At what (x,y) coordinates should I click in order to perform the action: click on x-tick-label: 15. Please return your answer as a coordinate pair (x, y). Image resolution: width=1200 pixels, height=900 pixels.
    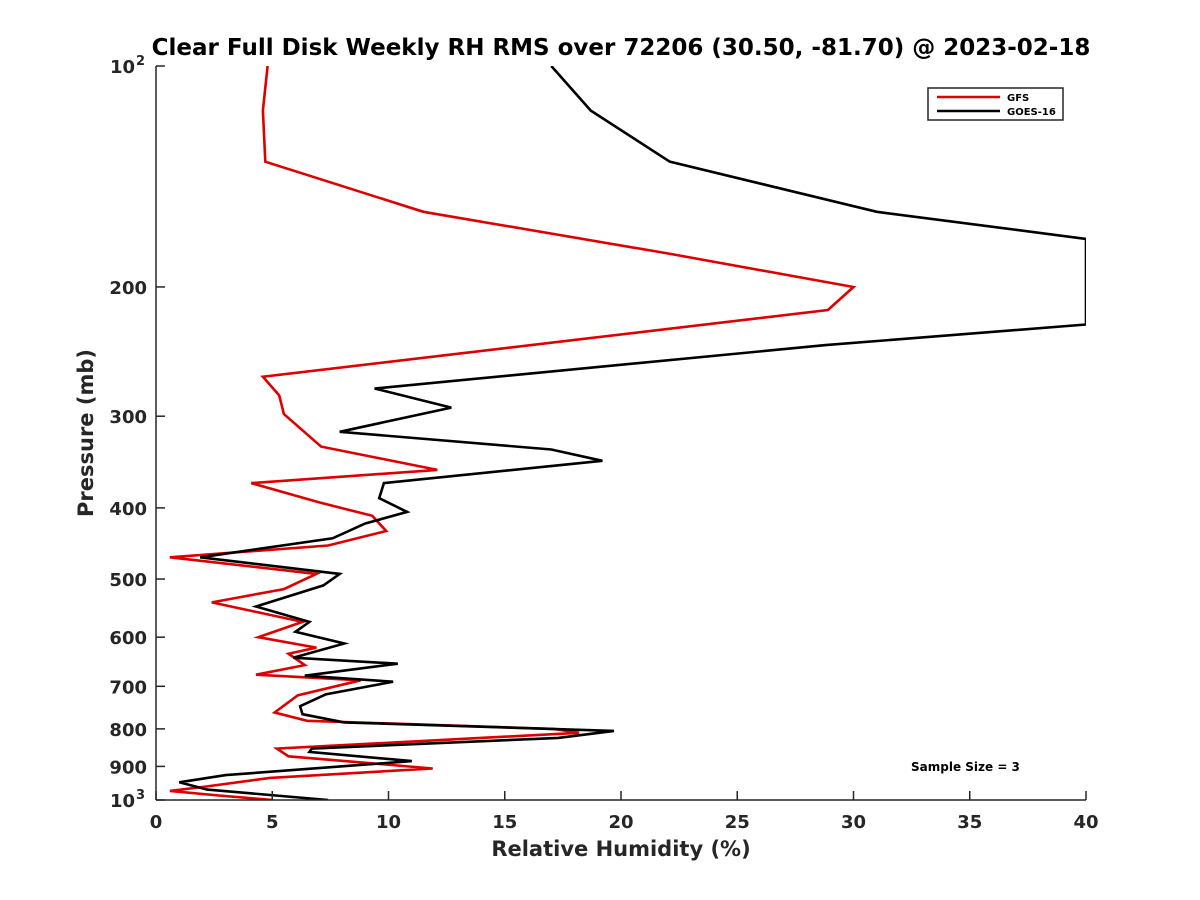
    Looking at the image, I should click on (504, 822).